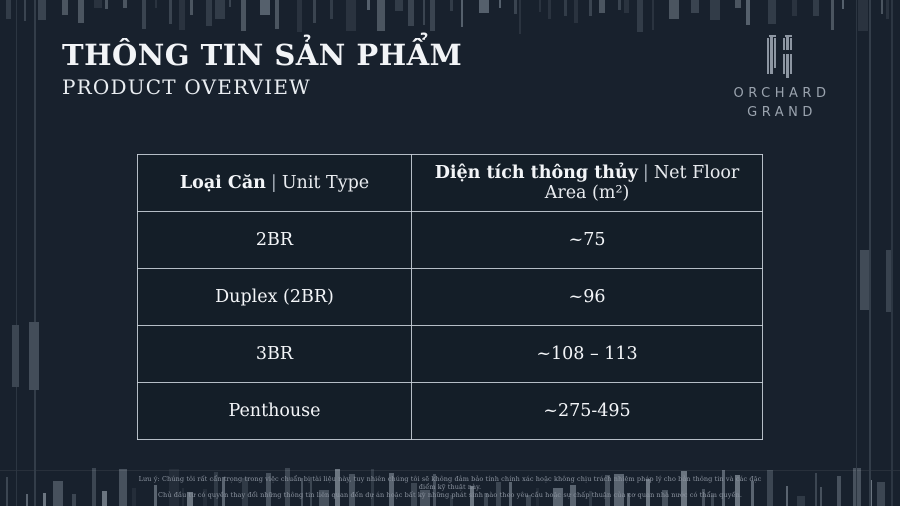  Describe the element at coordinates (262, 55) in the screenshot. I see `page-title-vietnamese: THÔNG TIN SẢN PHẨM` at that location.